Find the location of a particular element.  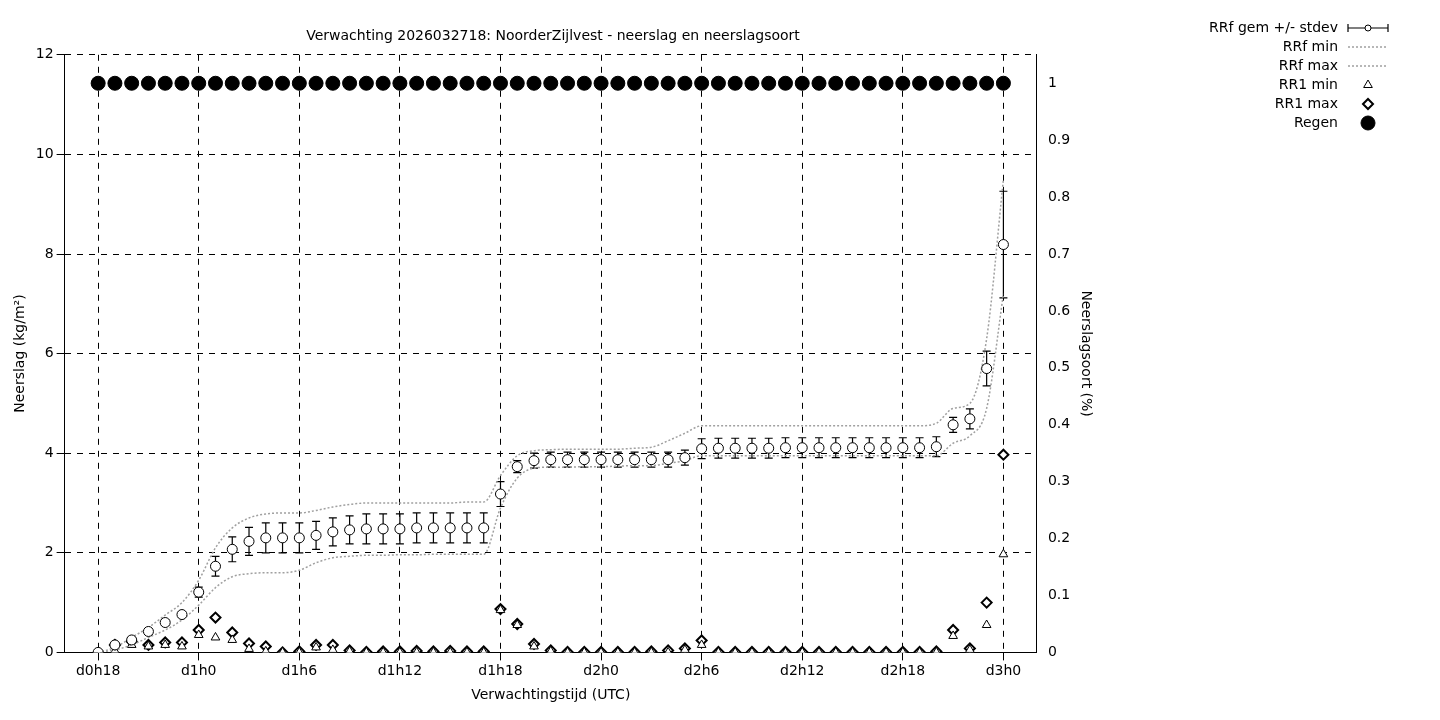

y-tick-label: 0 is located at coordinates (49, 651).